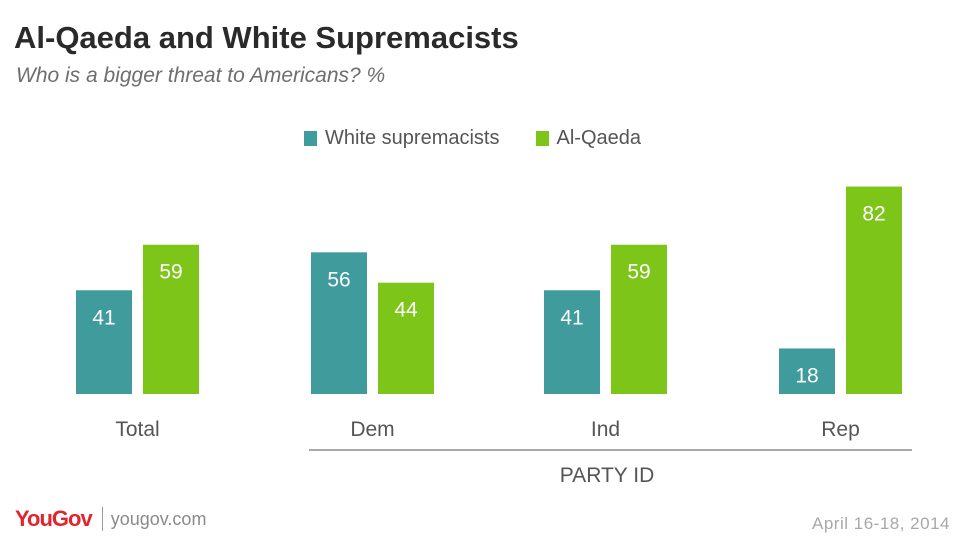 The height and width of the screenshot is (548, 974). I want to click on bar-white-supremacists-dem, so click(339, 323).